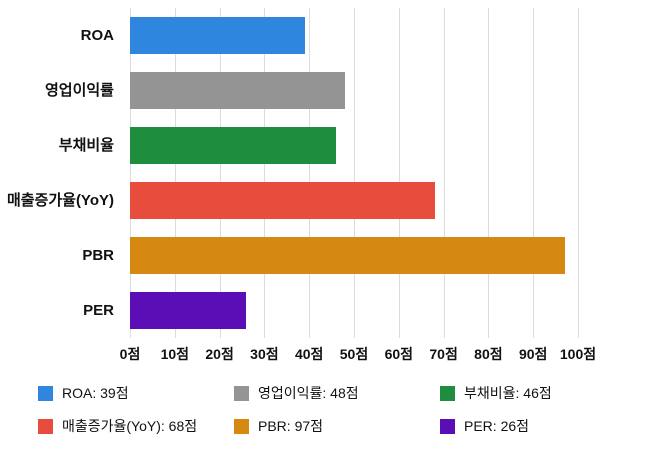 The width and height of the screenshot is (650, 450). I want to click on category-label: 영업이익률, so click(79, 90).